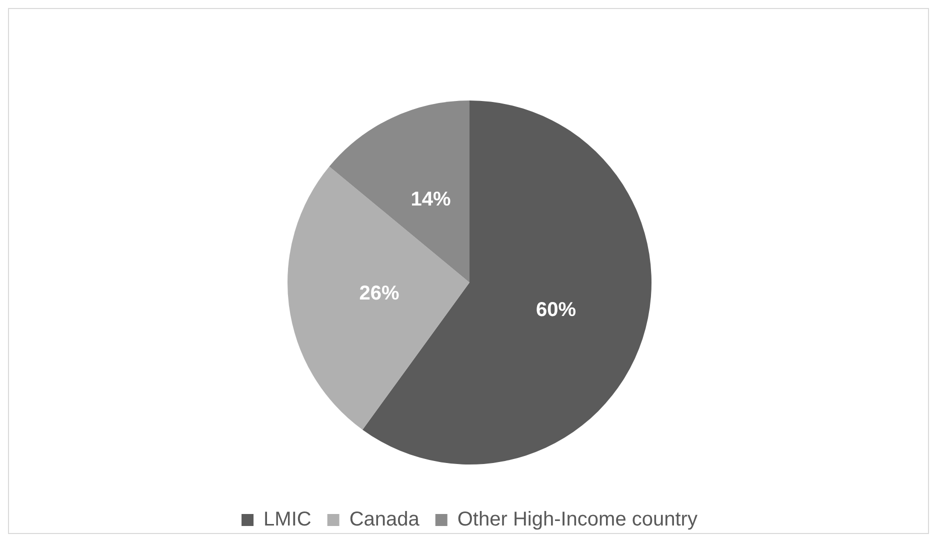 The image size is (939, 544). What do you see at coordinates (379, 293) in the screenshot?
I see `data-label: 26%` at bounding box center [379, 293].